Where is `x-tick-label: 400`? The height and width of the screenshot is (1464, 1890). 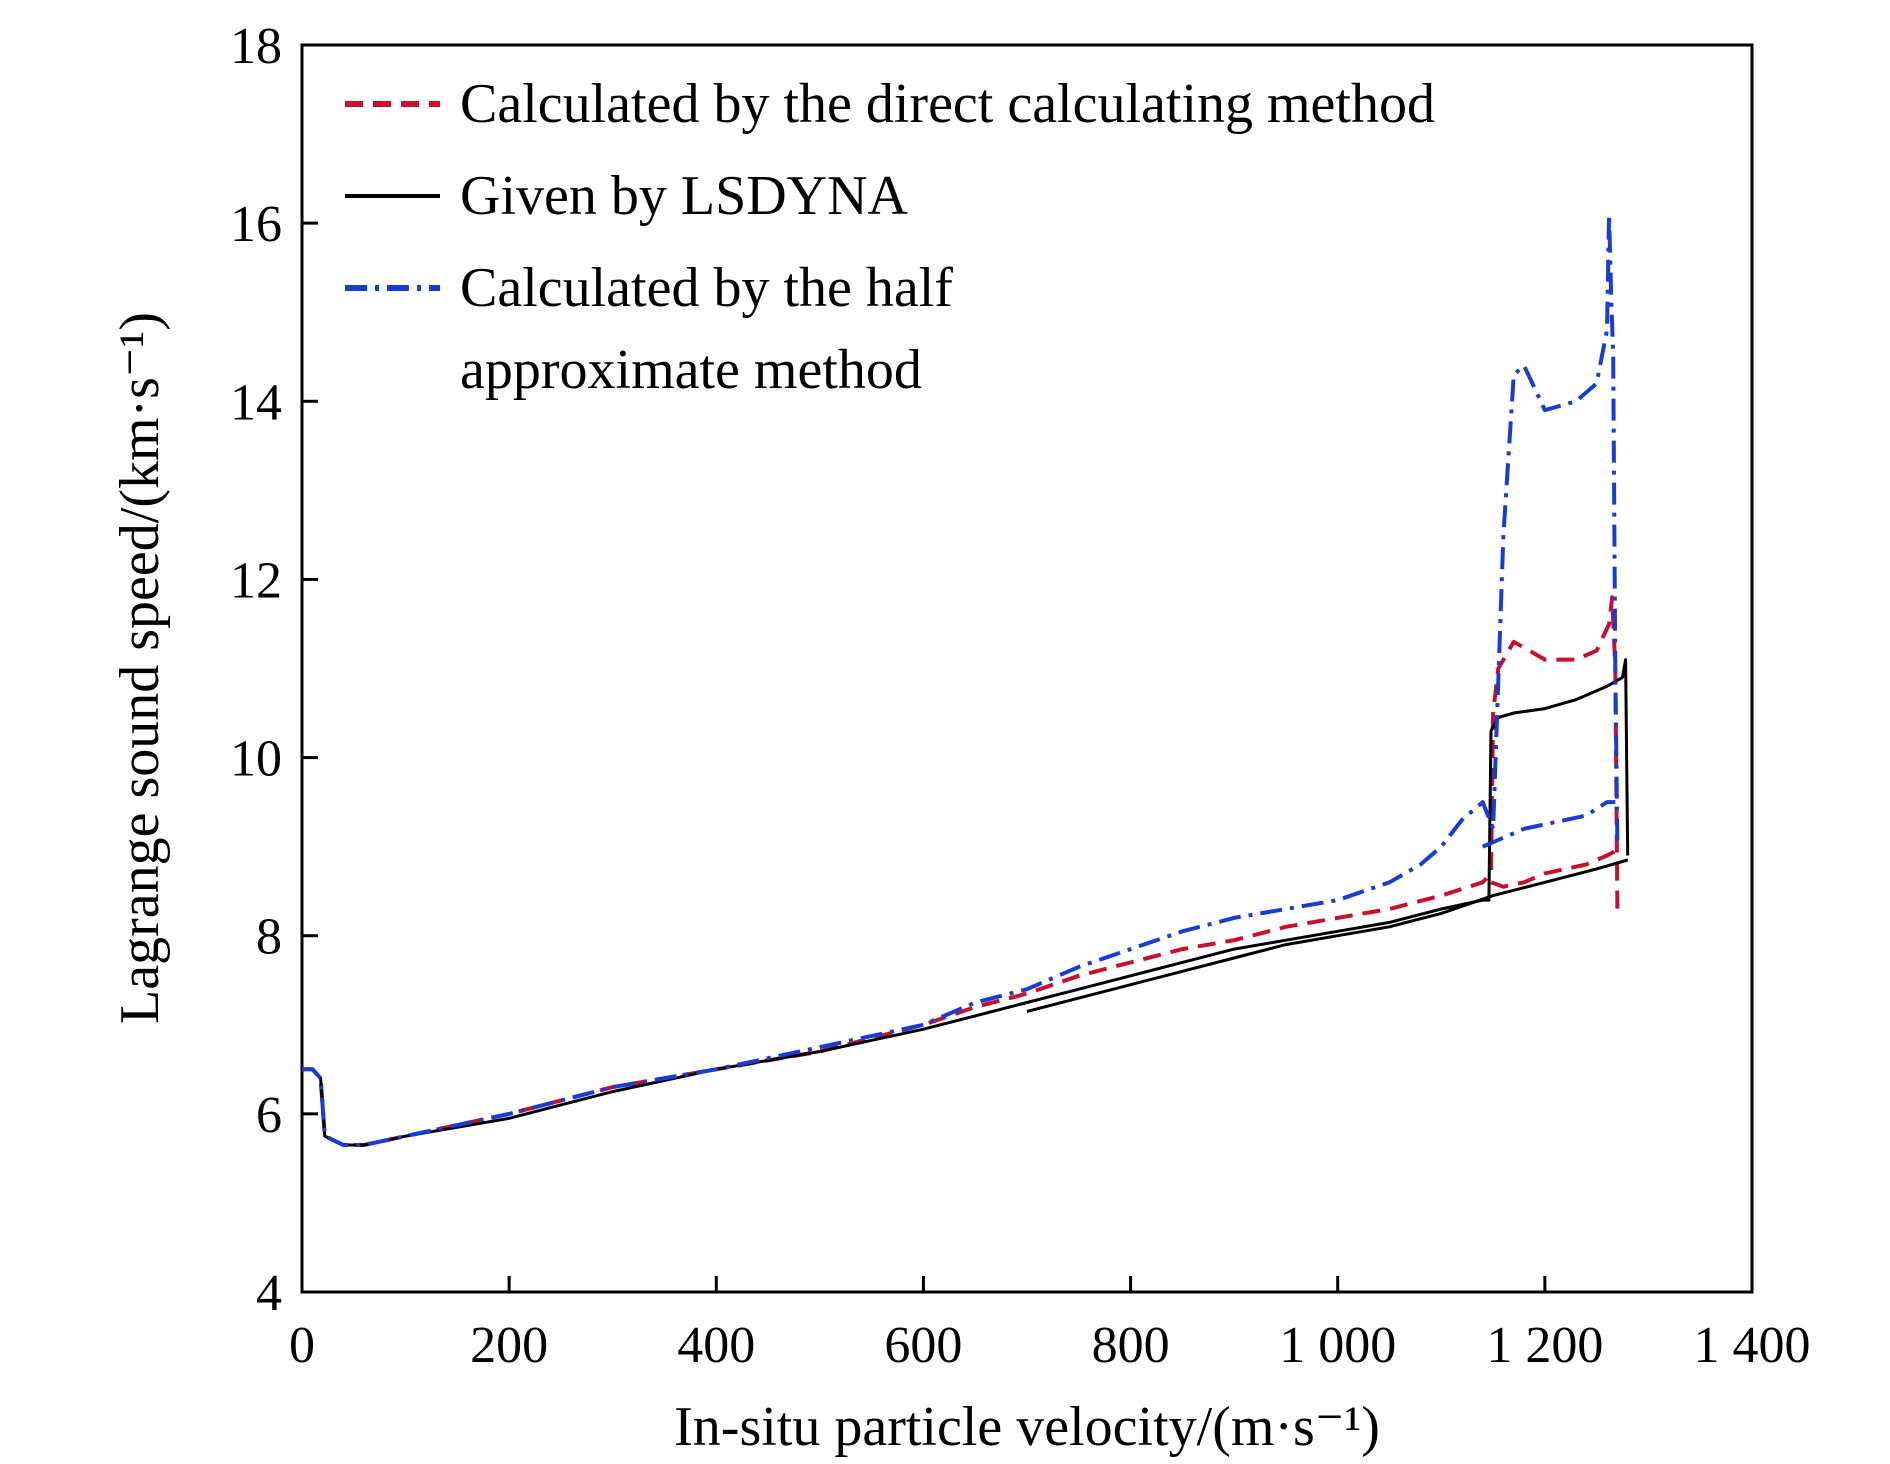
x-tick-label: 400 is located at coordinates (716, 1345).